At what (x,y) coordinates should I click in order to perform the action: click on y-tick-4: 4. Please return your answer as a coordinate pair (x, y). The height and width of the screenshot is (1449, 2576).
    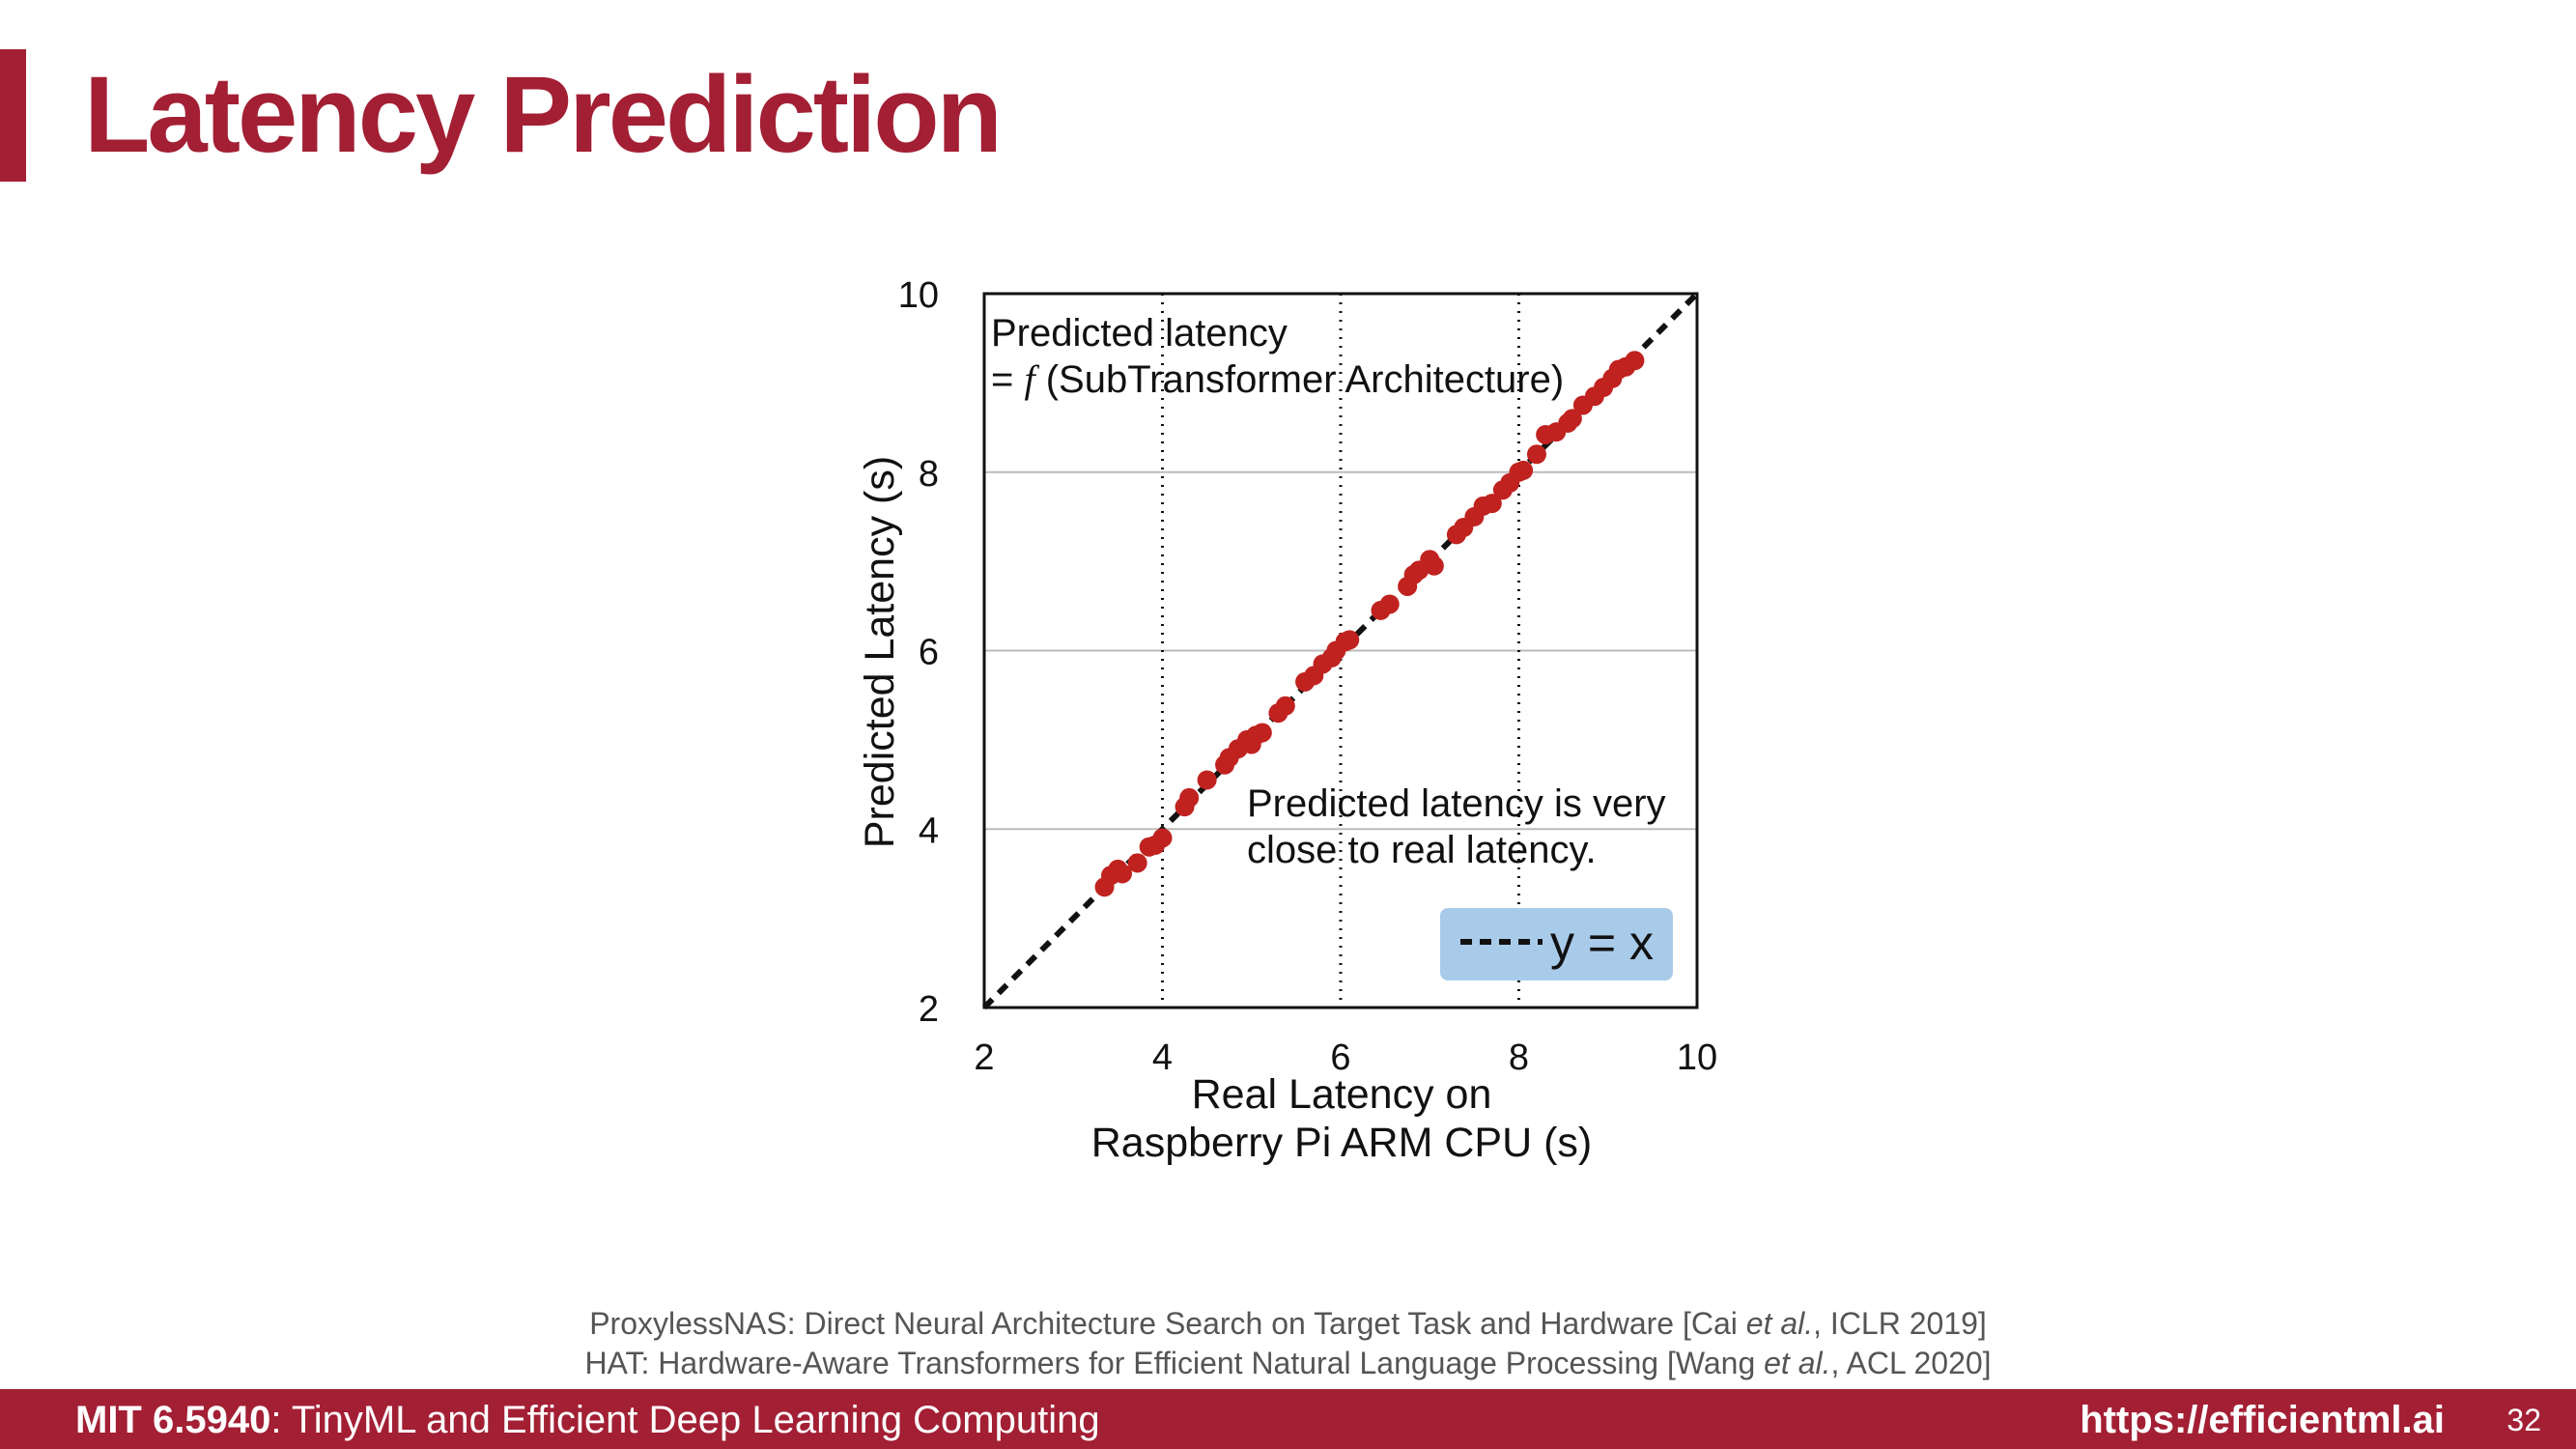
    Looking at the image, I should click on (929, 830).